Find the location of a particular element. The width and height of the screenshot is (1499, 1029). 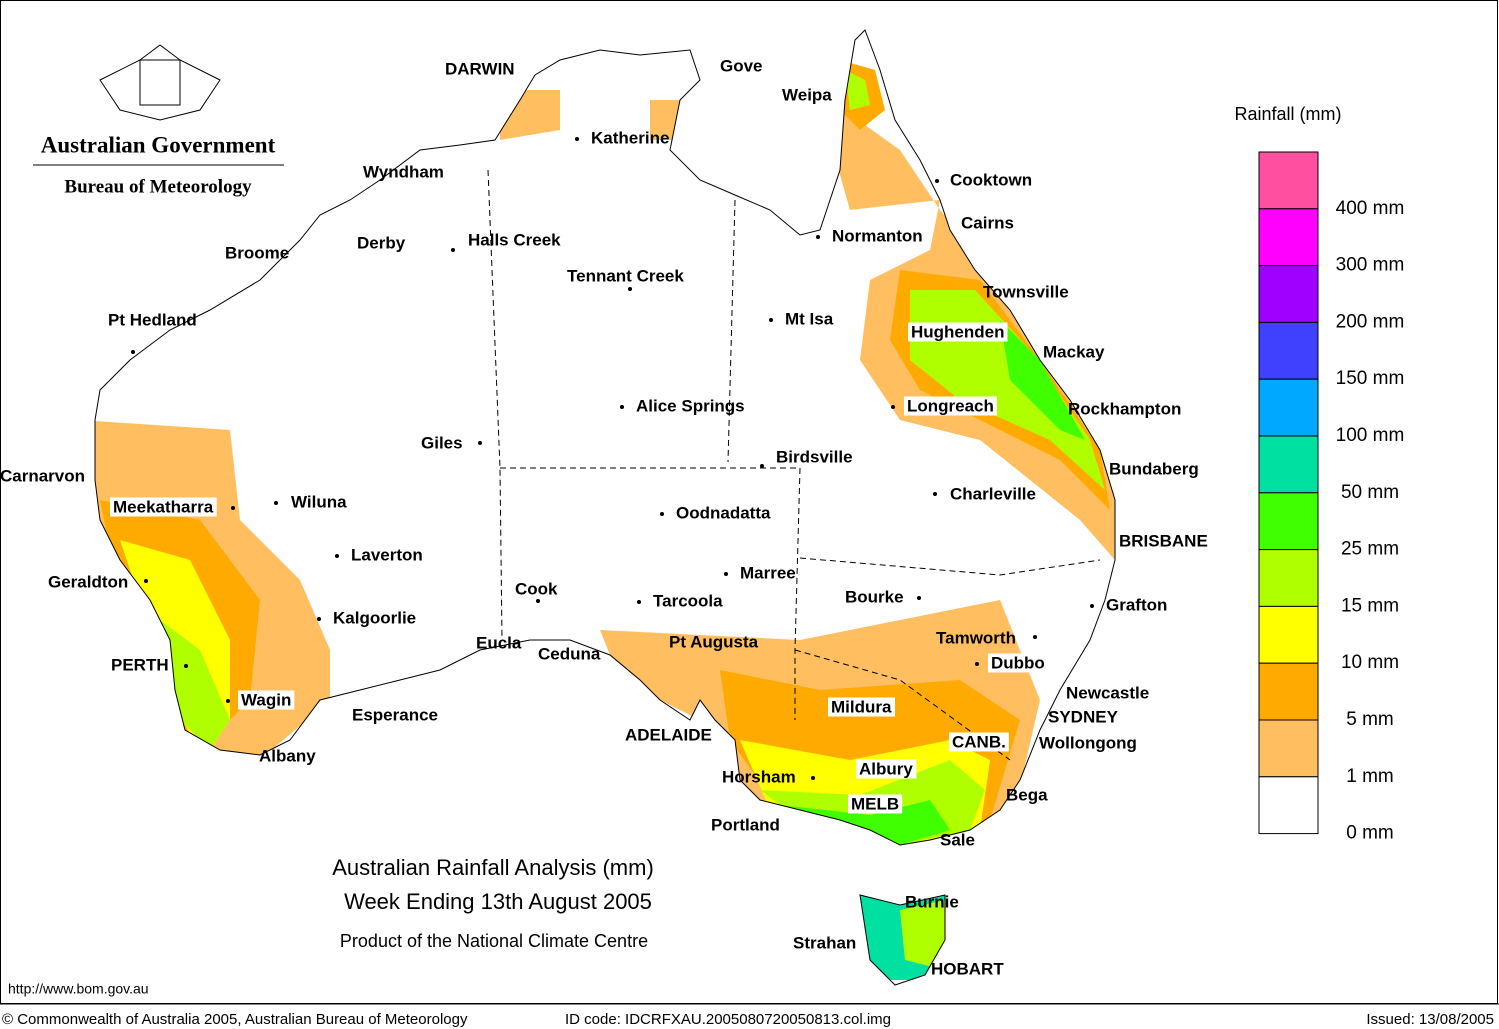

place-label: Meekatharra is located at coordinates (163, 506).